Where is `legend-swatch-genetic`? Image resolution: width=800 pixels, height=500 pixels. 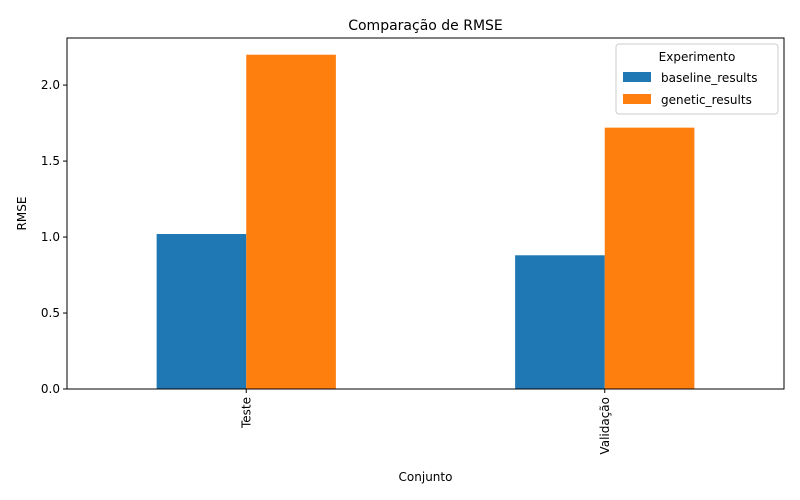
legend-swatch-genetic is located at coordinates (637, 99).